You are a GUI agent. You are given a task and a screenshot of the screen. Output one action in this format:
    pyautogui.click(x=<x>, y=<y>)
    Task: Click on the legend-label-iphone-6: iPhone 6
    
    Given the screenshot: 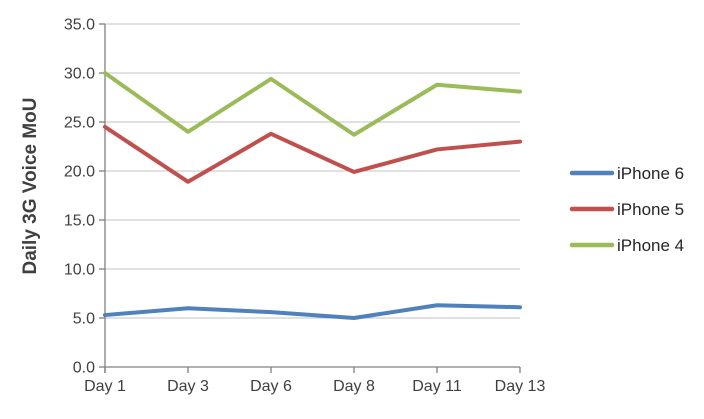 What is the action you would take?
    pyautogui.click(x=650, y=173)
    